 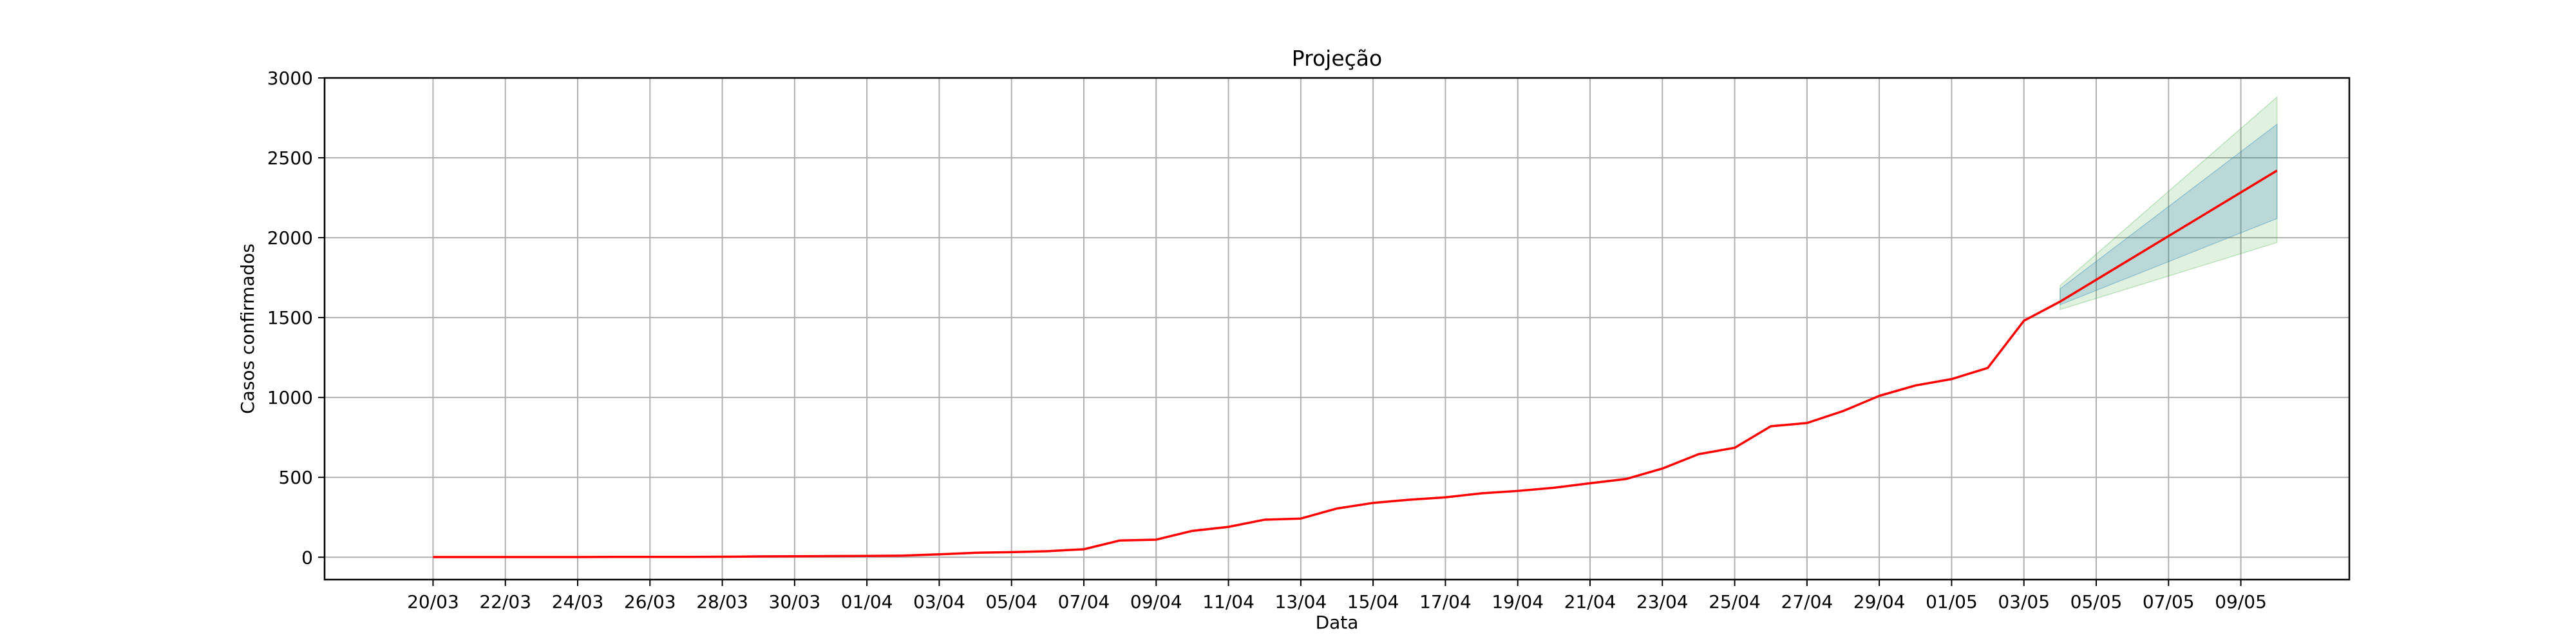 I want to click on x-tick-label: 09/05, so click(x=2241, y=602).